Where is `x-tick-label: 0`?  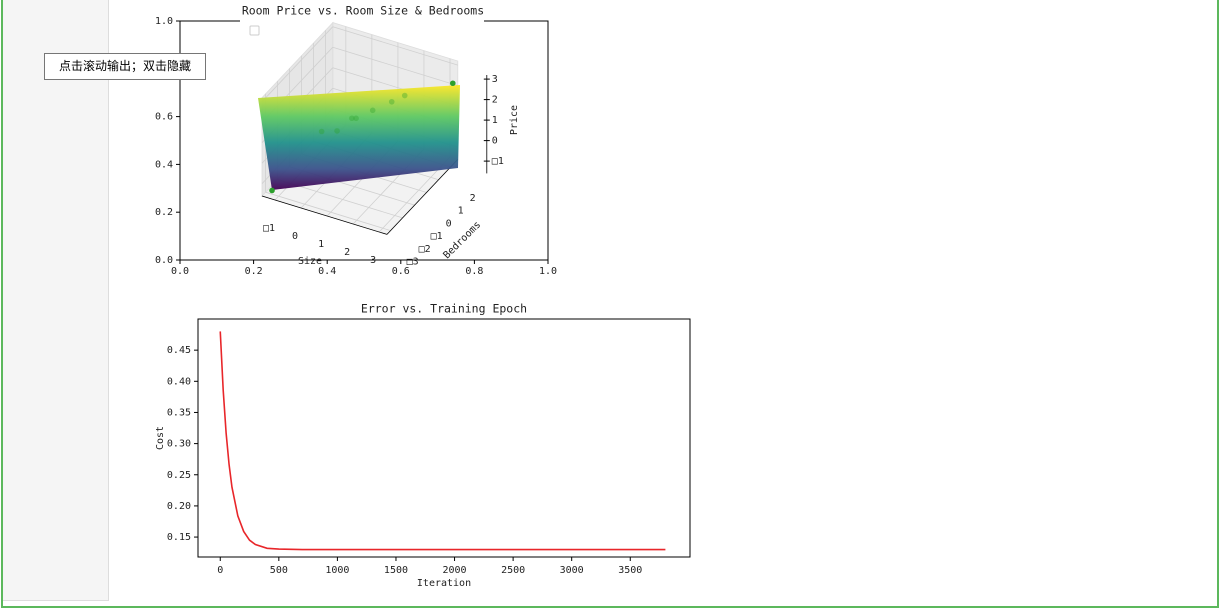 x-tick-label: 0 is located at coordinates (220, 570).